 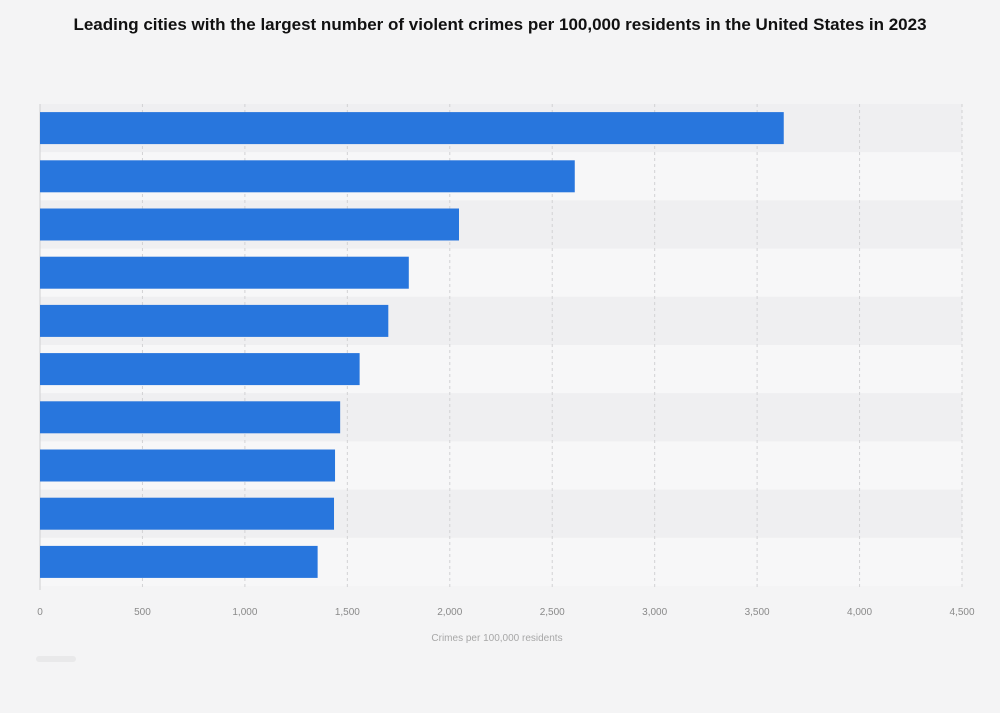 I want to click on source-link, so click(x=56, y=659).